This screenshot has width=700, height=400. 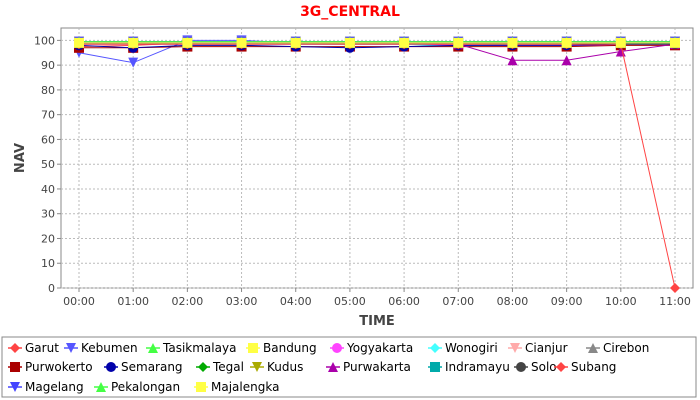 What do you see at coordinates (567, 301) in the screenshot?
I see `x-tick-label: 09:00` at bounding box center [567, 301].